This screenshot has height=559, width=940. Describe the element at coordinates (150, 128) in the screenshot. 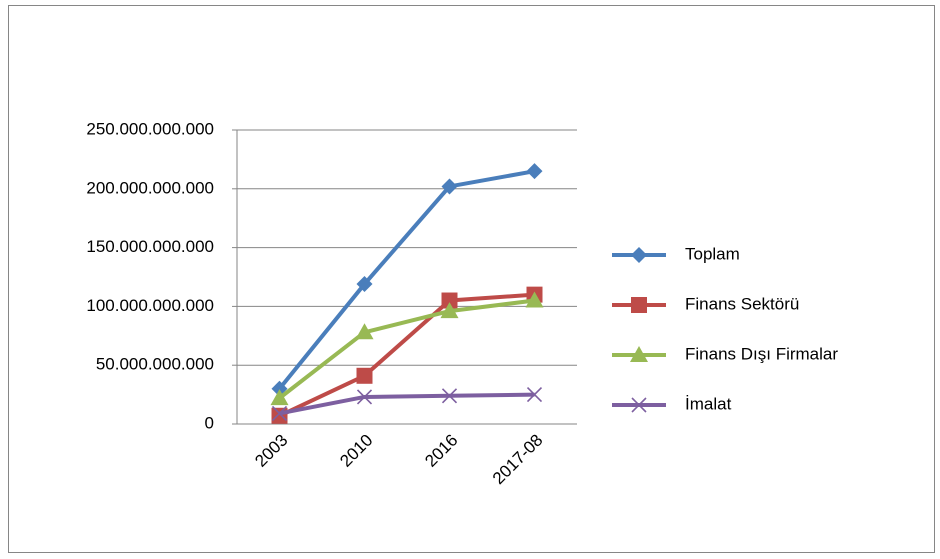

I see `y-tick-label: 250.000.000.000` at that location.